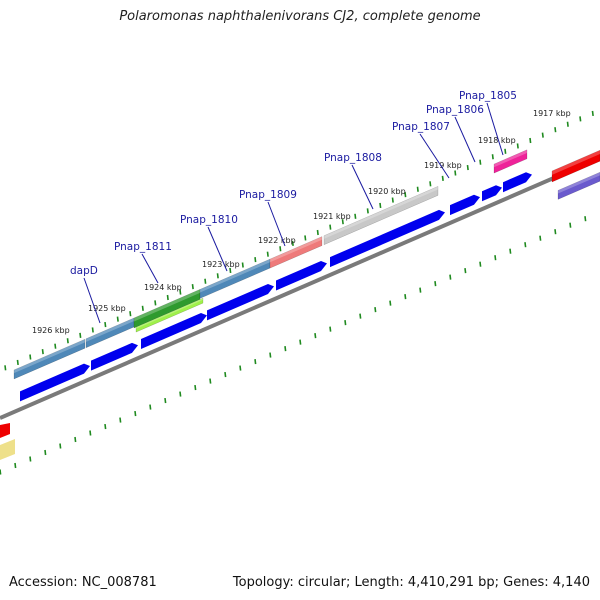 The width and height of the screenshot is (600, 600). Describe the element at coordinates (332, 216) in the screenshot. I see `tick-label-1921: 1921 kbp` at that location.